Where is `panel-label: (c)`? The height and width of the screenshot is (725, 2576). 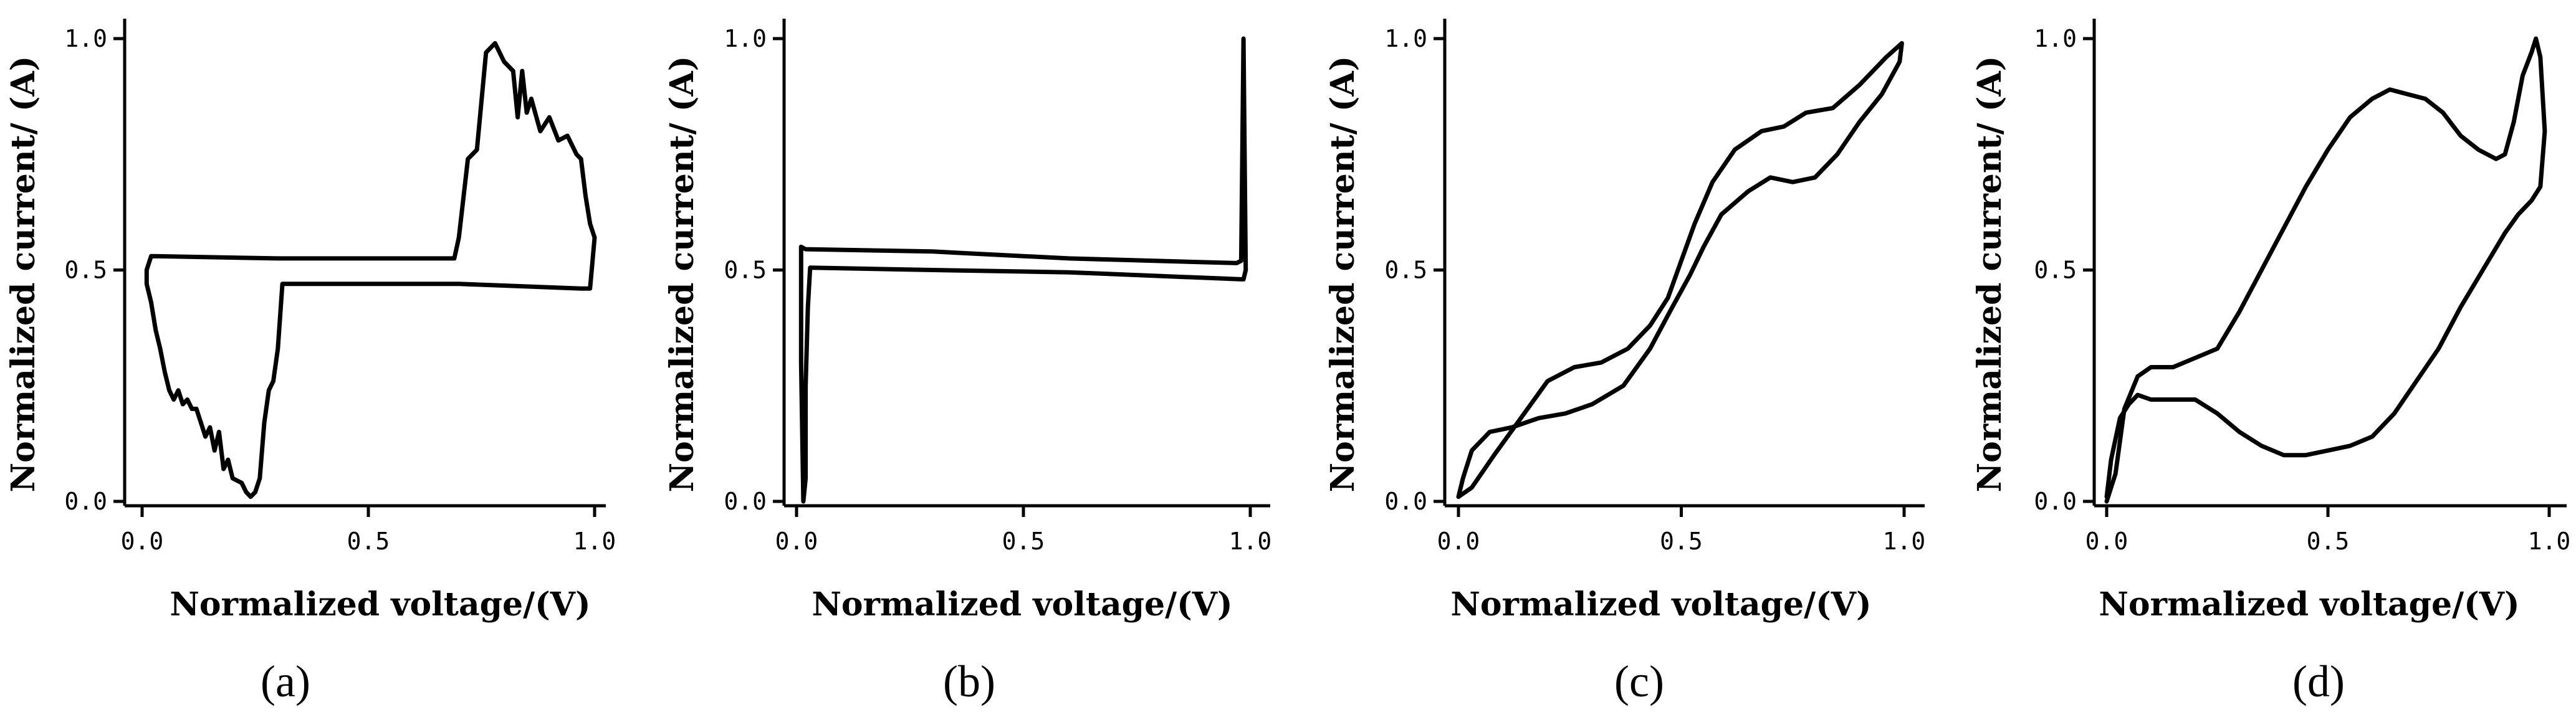 panel-label: (c) is located at coordinates (1639, 681).